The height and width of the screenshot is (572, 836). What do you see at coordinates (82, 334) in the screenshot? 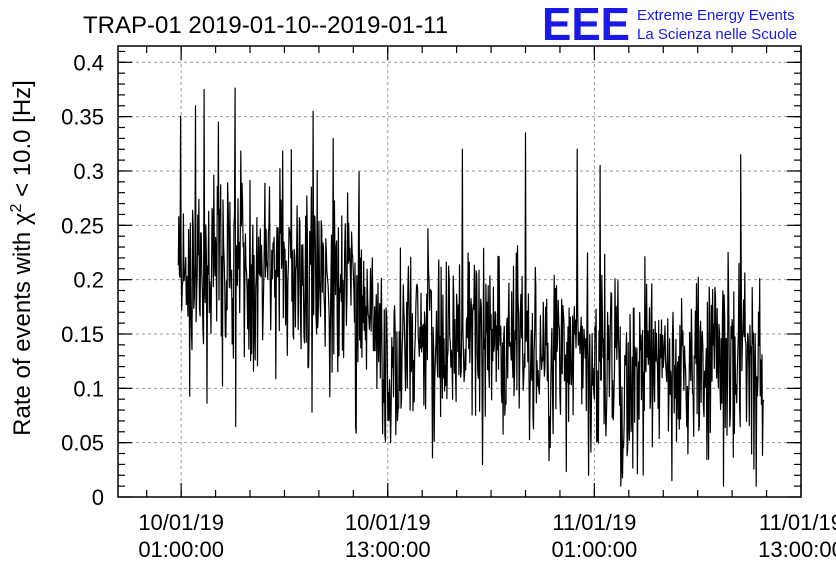
I see `y-tick-label: 0.15` at bounding box center [82, 334].